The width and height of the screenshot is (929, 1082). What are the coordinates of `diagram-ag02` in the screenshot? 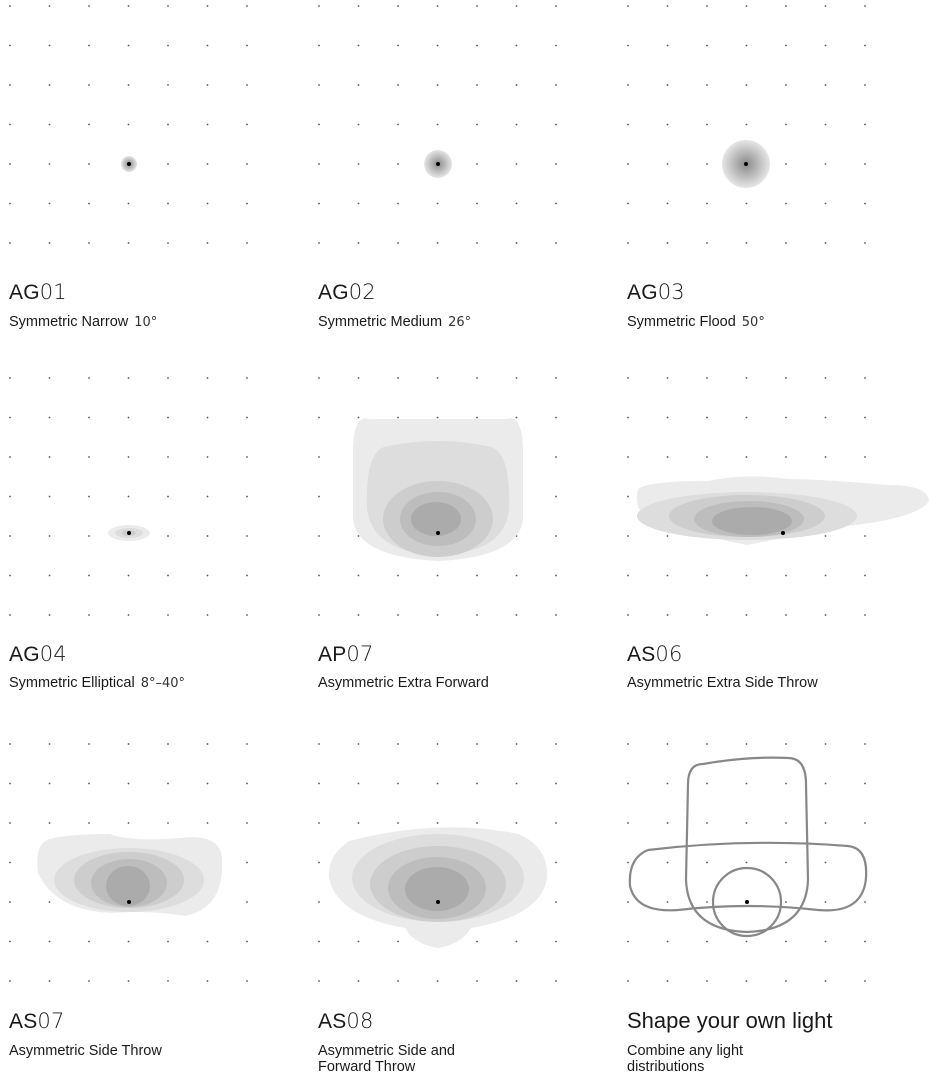 It's located at (437, 124).